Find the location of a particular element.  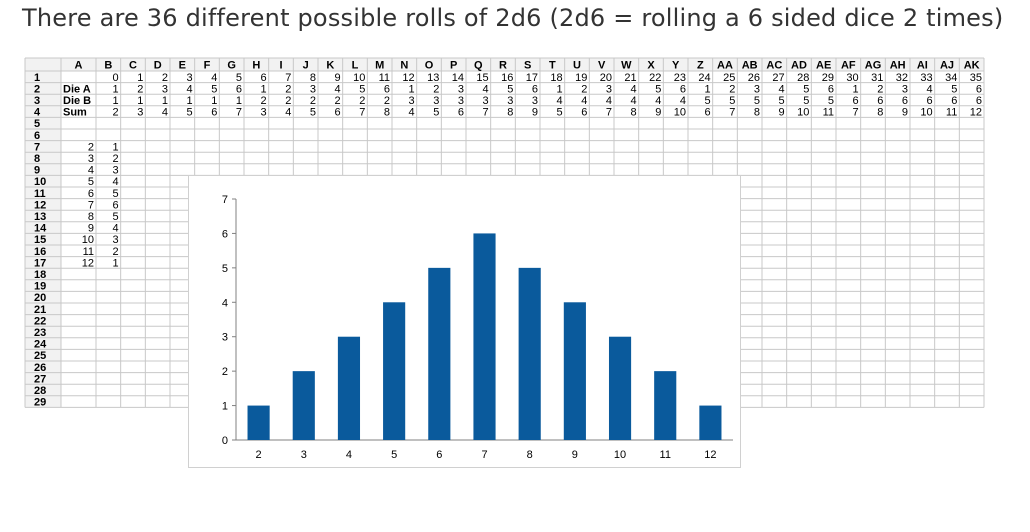

column-header-l: L is located at coordinates (355, 66).